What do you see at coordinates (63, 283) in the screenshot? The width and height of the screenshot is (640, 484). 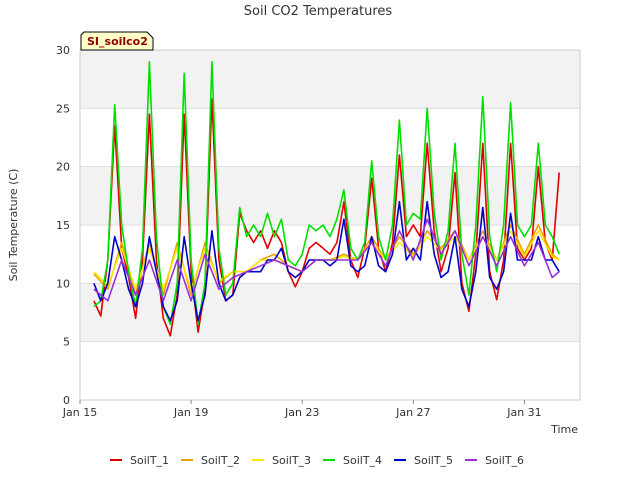 I see `y-tick-label: 10` at bounding box center [63, 283].